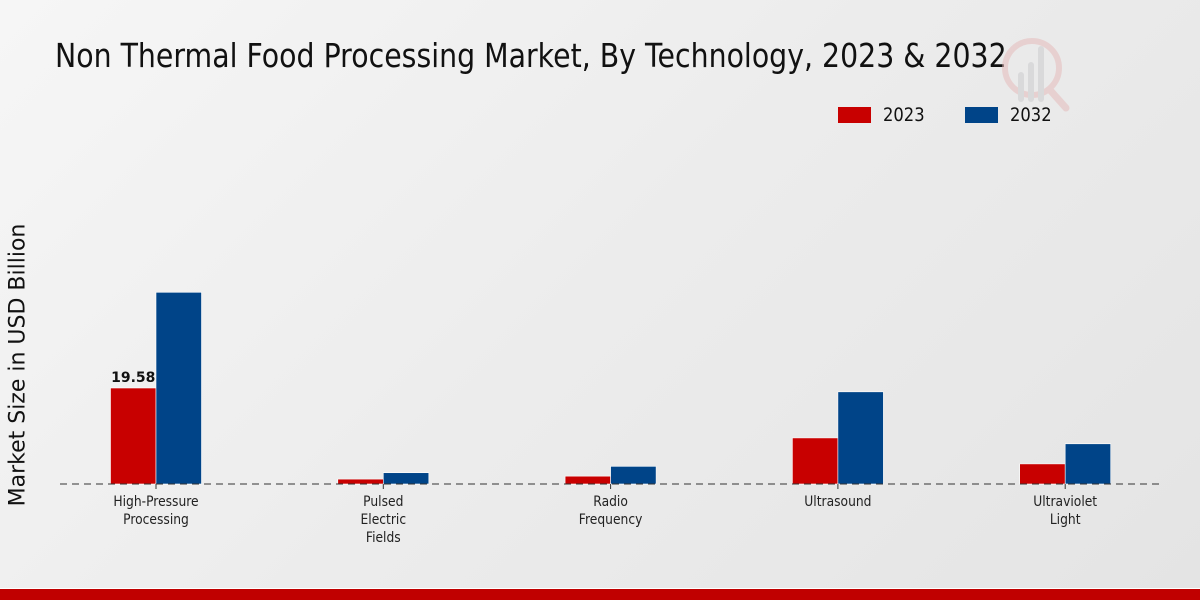 This screenshot has height=600, width=1200. I want to click on data-label: 19.58, so click(133, 378).